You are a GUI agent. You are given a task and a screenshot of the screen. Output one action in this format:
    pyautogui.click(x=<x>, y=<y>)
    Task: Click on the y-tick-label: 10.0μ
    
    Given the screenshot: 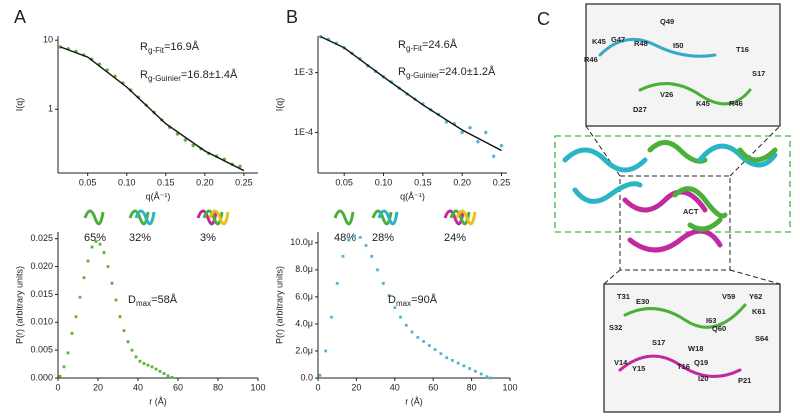 What is the action you would take?
    pyautogui.click(x=301, y=242)
    